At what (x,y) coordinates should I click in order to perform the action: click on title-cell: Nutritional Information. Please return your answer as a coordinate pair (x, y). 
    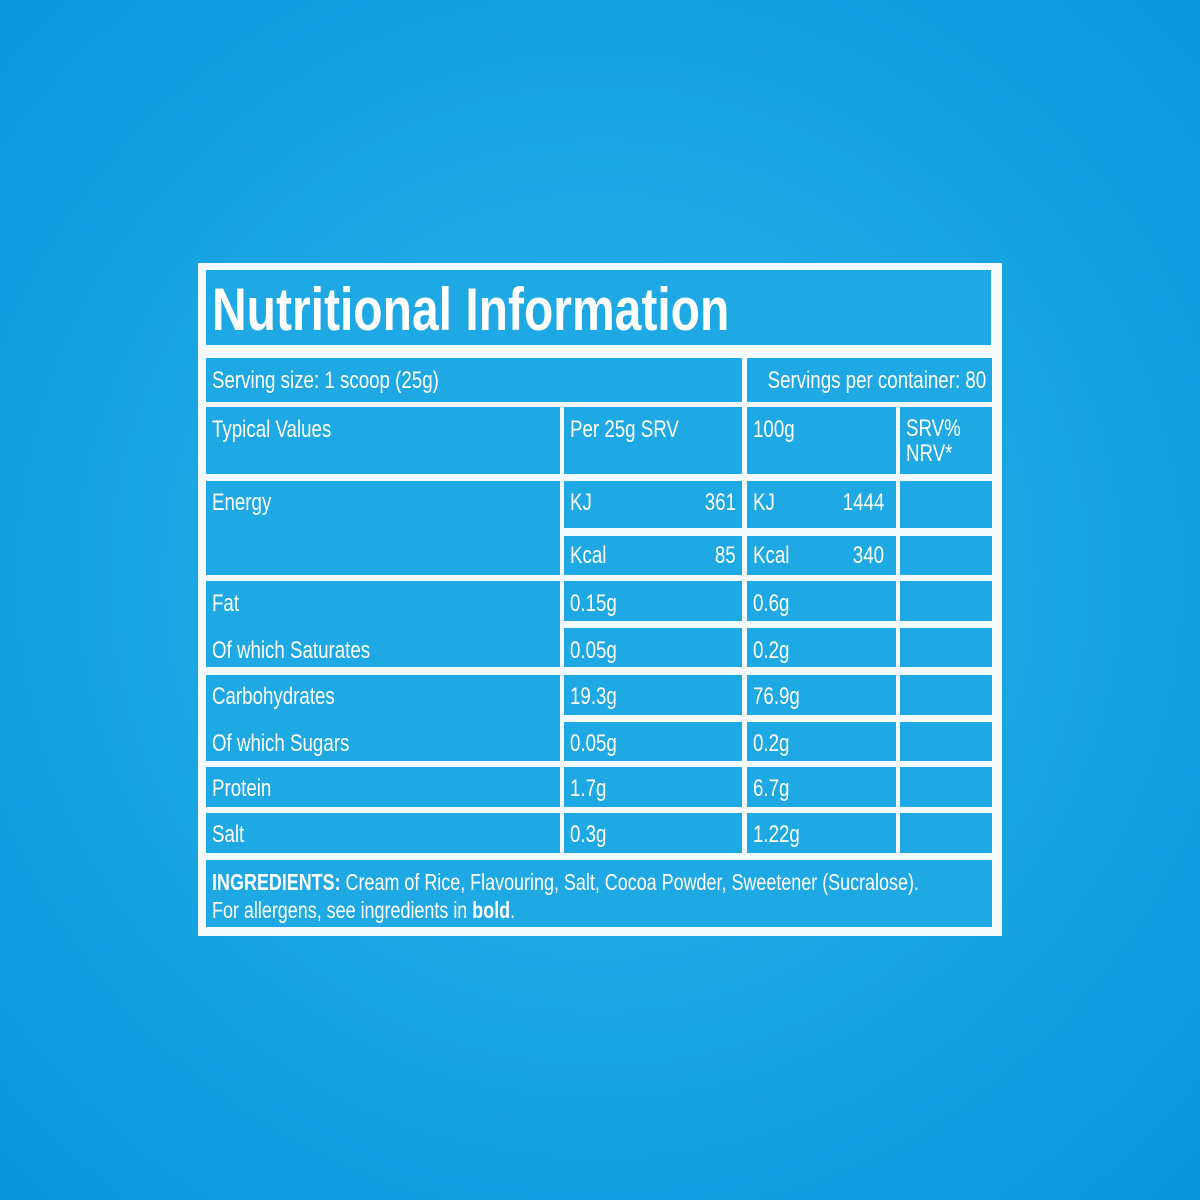
    Looking at the image, I should click on (598, 307).